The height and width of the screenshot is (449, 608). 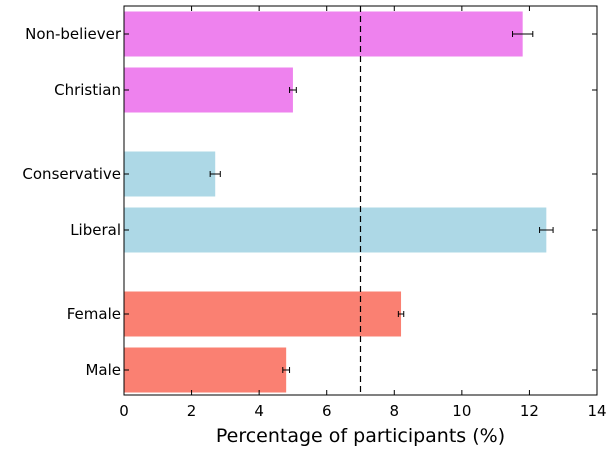 I want to click on x-tick-label-0: 0, so click(x=124, y=411).